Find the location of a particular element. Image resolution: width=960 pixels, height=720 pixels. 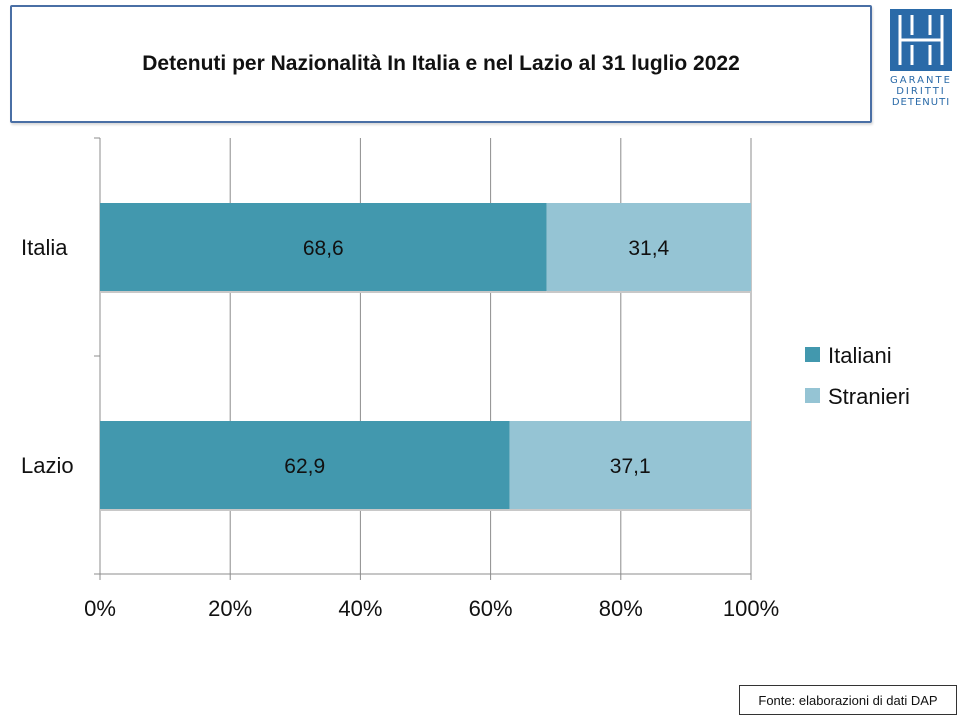

x-tick-label: 100% is located at coordinates (751, 608).